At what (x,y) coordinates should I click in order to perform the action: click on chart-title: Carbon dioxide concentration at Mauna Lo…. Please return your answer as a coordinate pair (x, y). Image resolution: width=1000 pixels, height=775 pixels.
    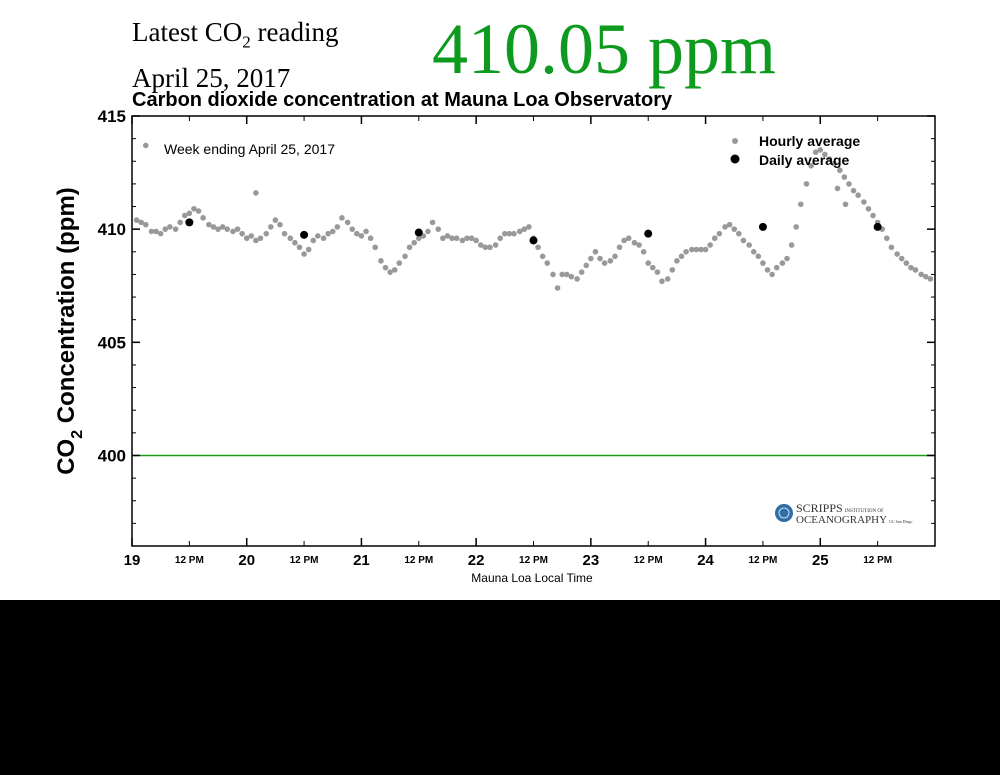
    Looking at the image, I should click on (402, 100).